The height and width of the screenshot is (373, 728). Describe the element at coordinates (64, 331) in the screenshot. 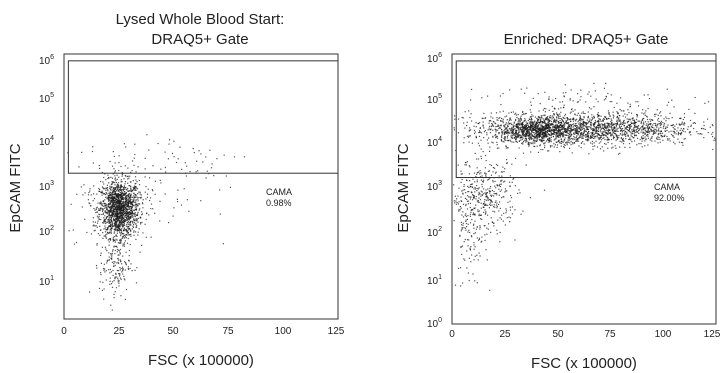

I see `left-xtick-0: 0` at that location.